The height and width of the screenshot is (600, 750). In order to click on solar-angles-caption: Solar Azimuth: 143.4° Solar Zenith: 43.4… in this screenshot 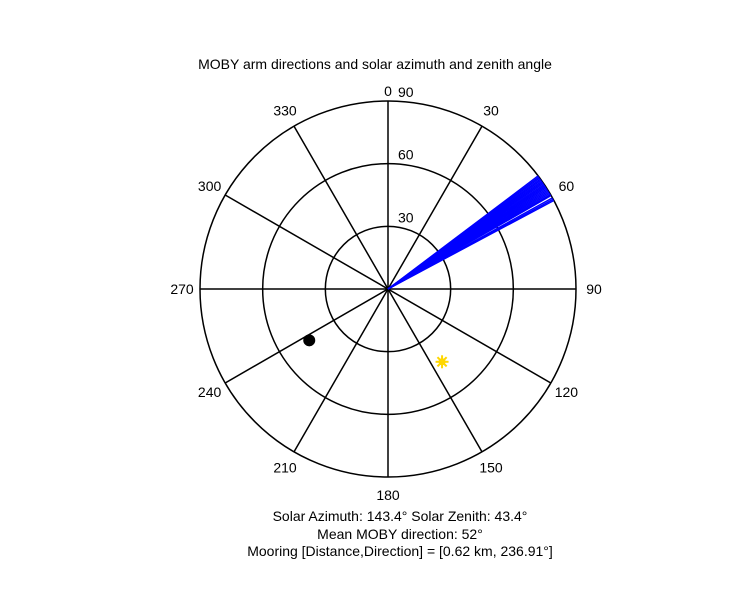, I will do `click(400, 516)`.